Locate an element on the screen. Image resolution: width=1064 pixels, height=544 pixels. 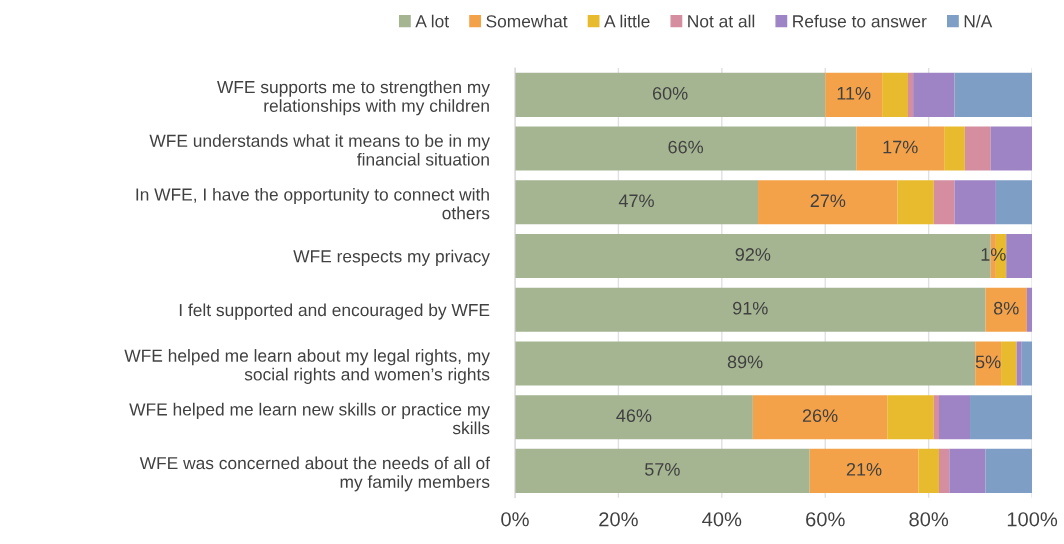
data-label: 27% is located at coordinates (828, 201).